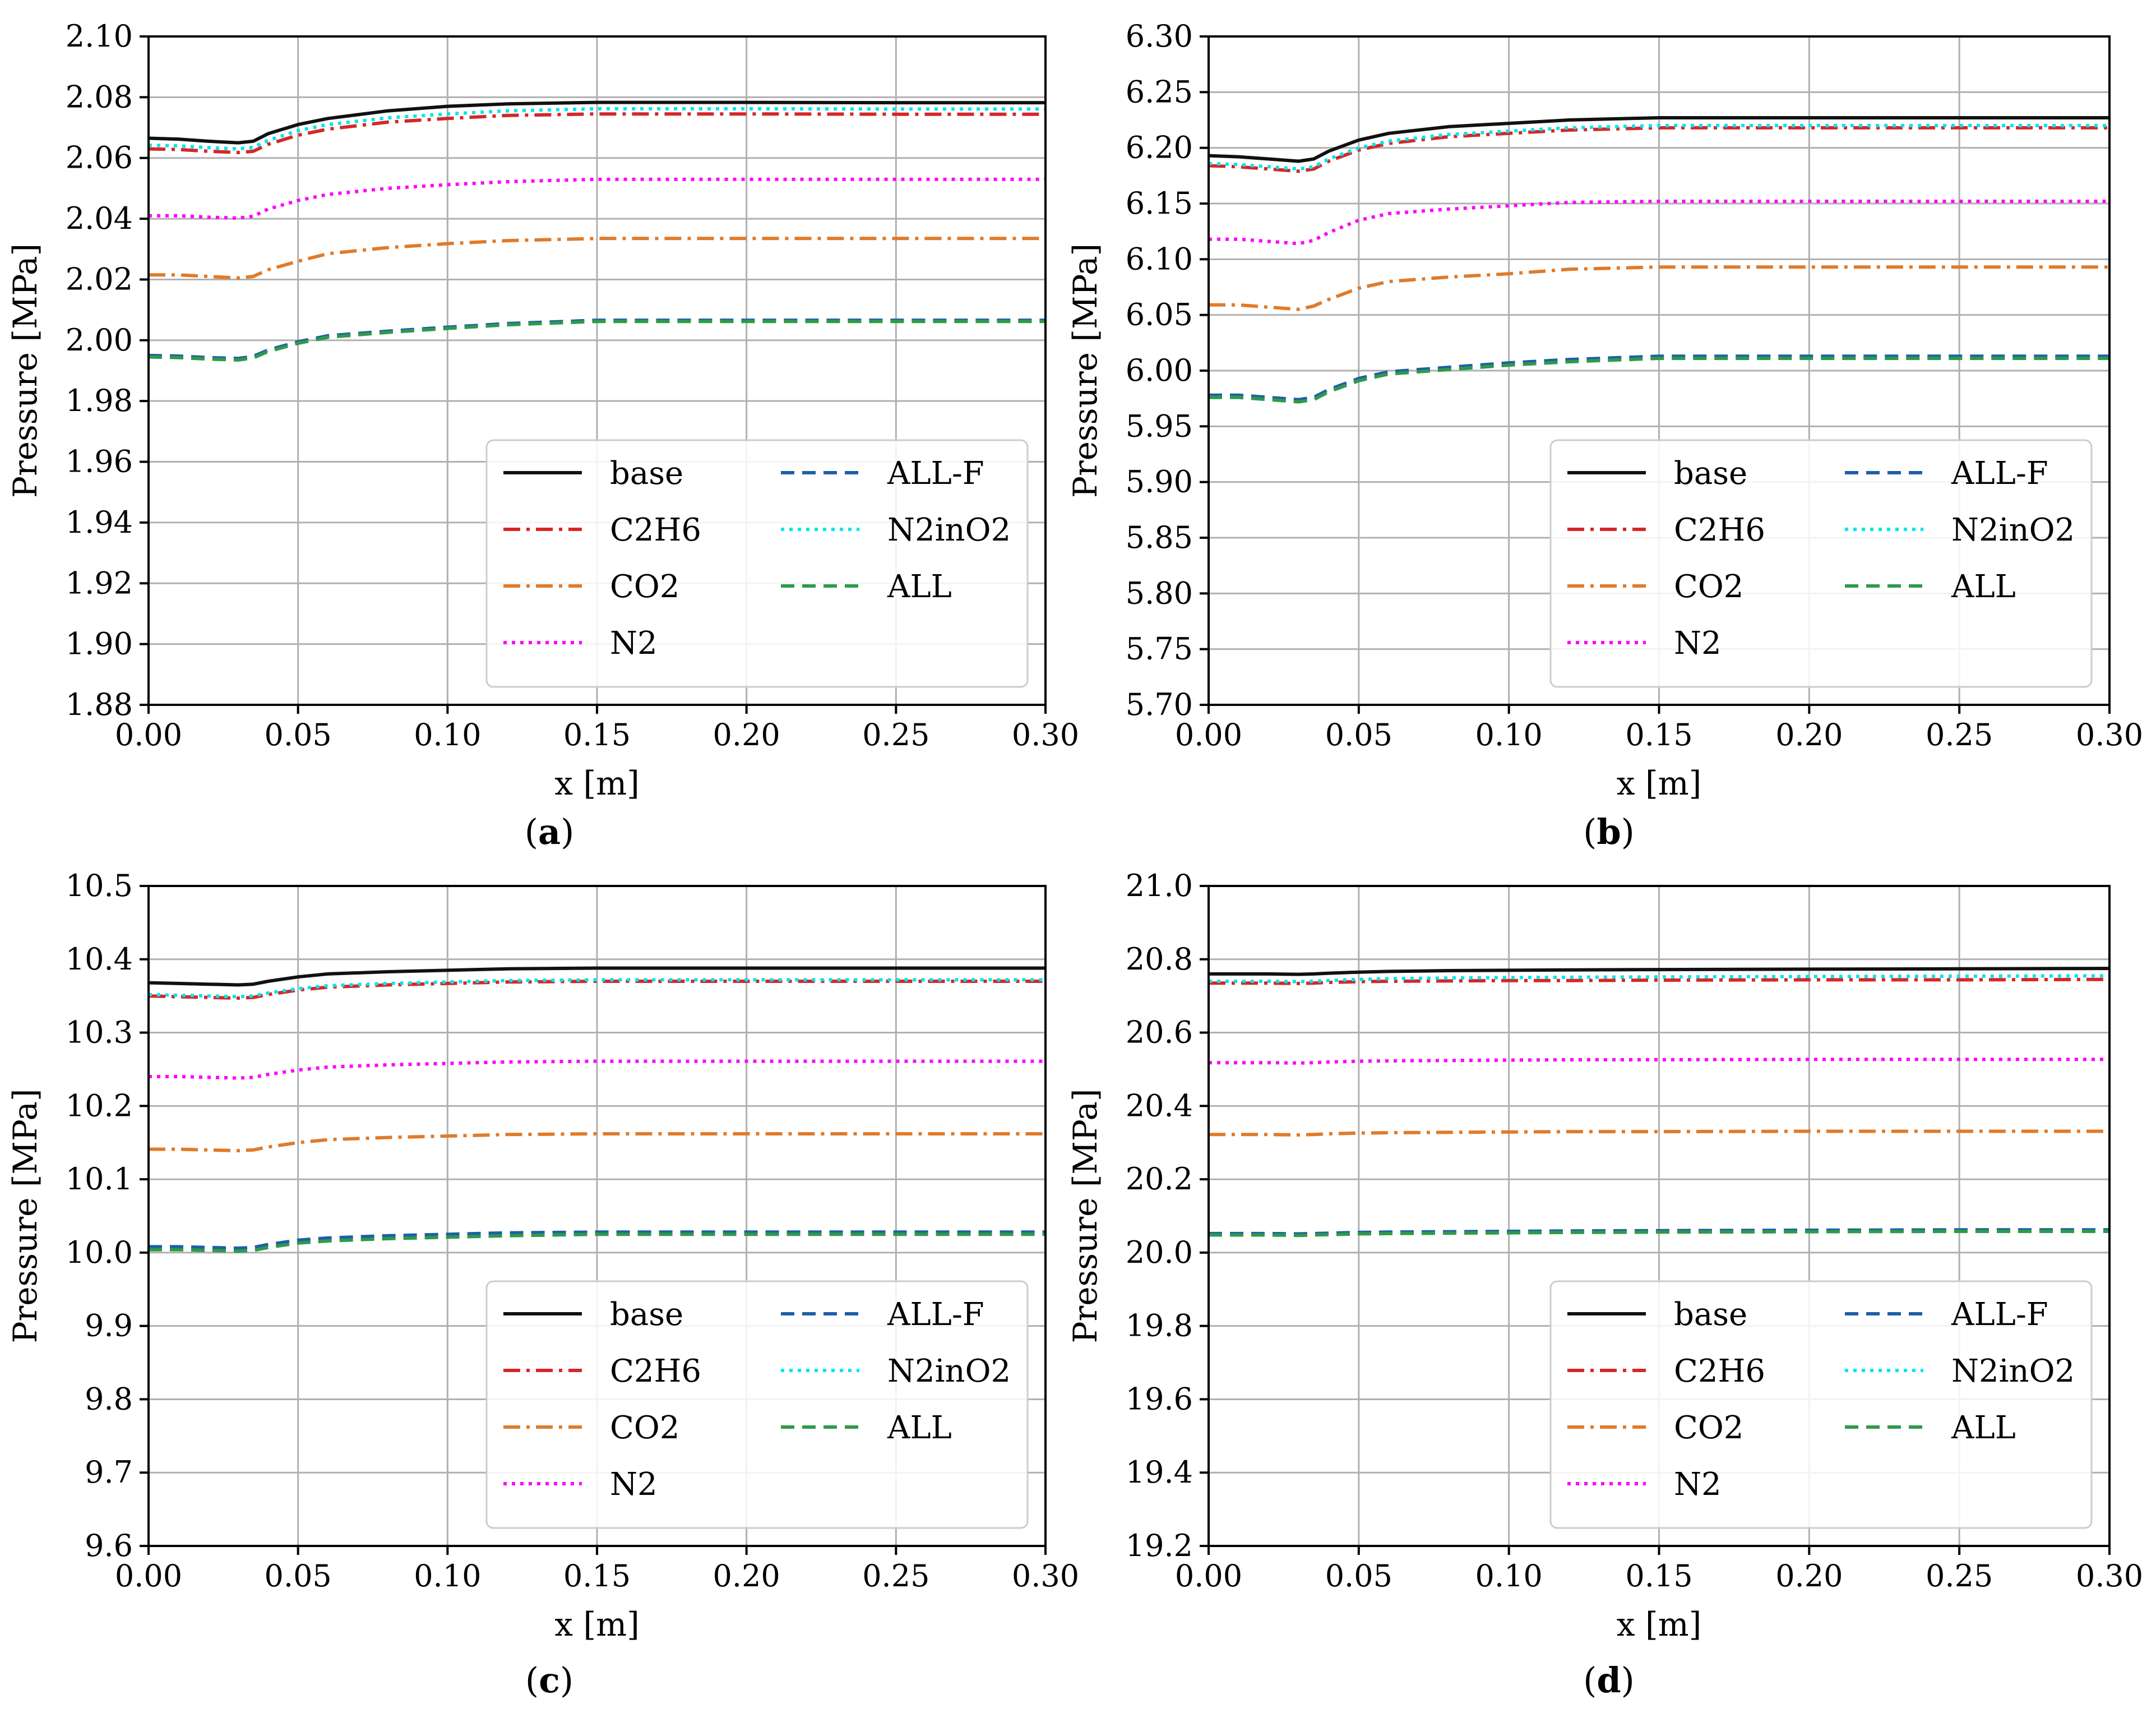  Describe the element at coordinates (1159, 1252) in the screenshot. I see `y-tick-label: 20.0` at that location.